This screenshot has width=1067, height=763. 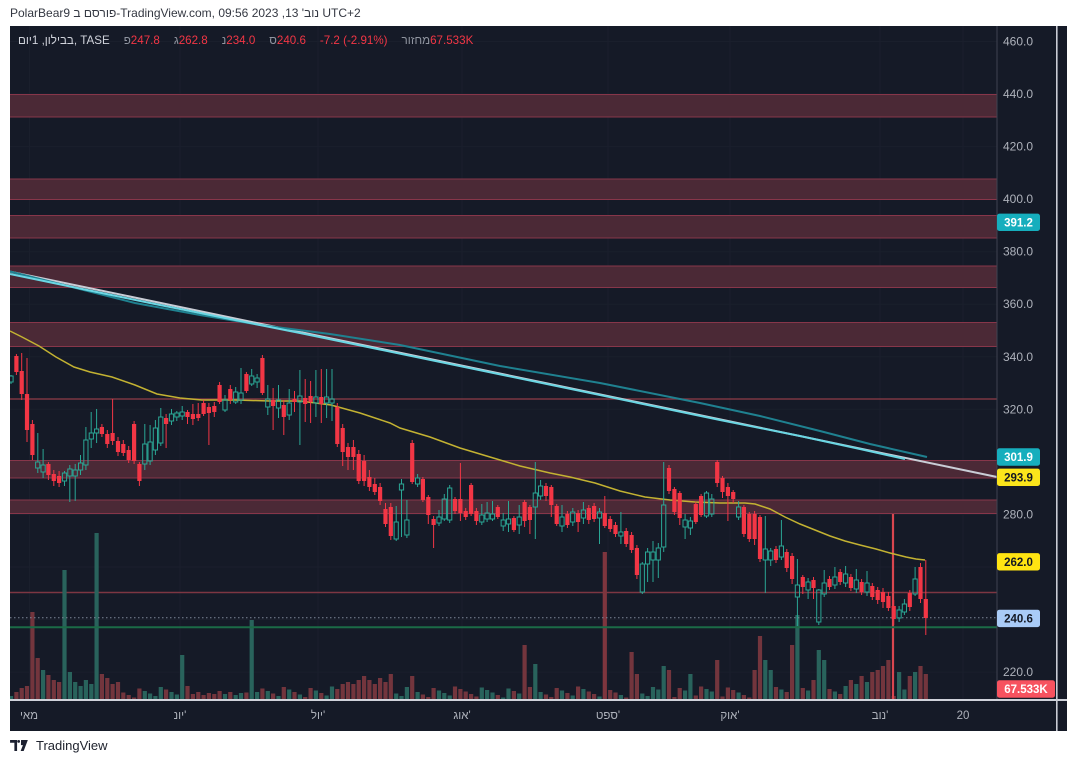 I want to click on svg-text: מאי, so click(x=29, y=716).